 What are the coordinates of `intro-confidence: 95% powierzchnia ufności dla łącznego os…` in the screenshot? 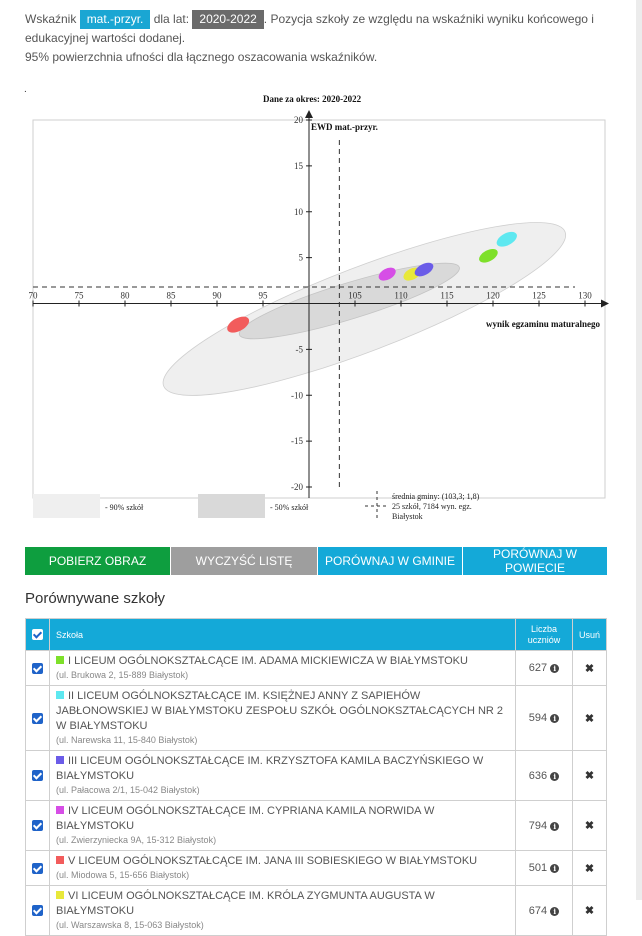 It's located at (201, 57).